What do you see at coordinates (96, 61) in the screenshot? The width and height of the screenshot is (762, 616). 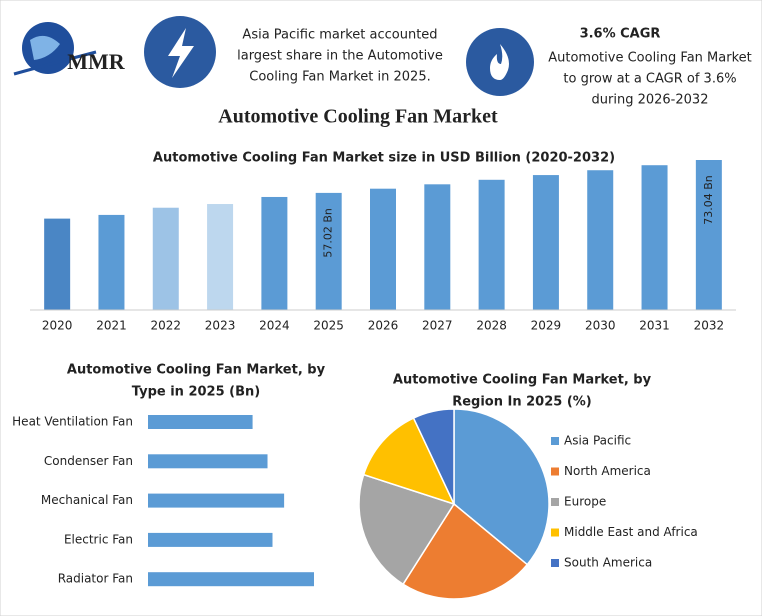 I see `logo-text: MMR` at bounding box center [96, 61].